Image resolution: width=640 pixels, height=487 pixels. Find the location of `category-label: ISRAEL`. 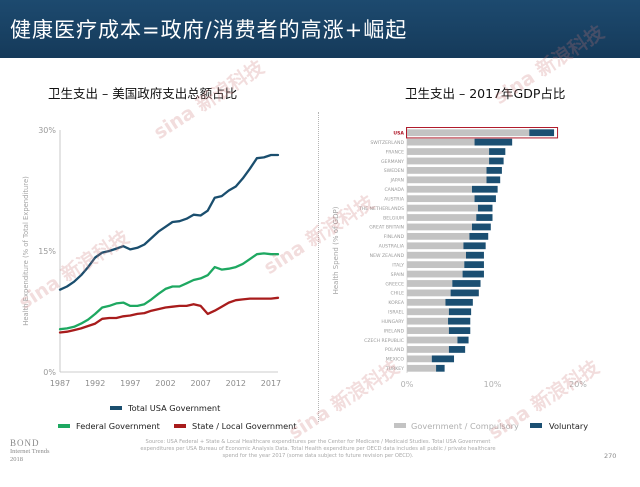

category-label: ISRAEL is located at coordinates (396, 313).